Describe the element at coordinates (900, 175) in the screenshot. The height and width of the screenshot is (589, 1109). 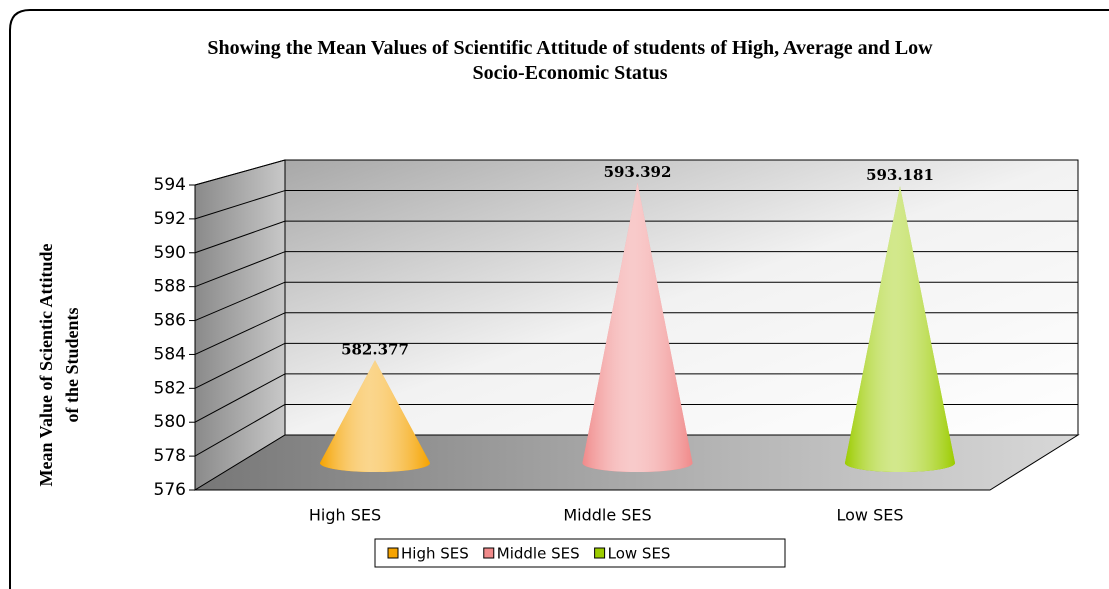
I see `value-label: 593.181` at that location.